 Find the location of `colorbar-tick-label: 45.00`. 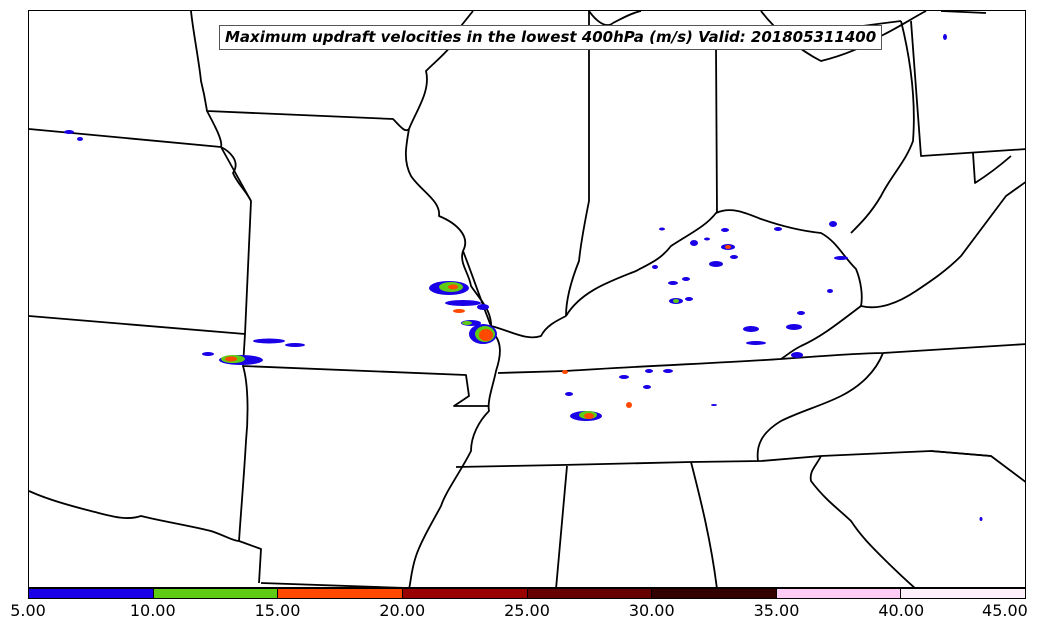

colorbar-tick-label: 45.00 is located at coordinates (1005, 610).